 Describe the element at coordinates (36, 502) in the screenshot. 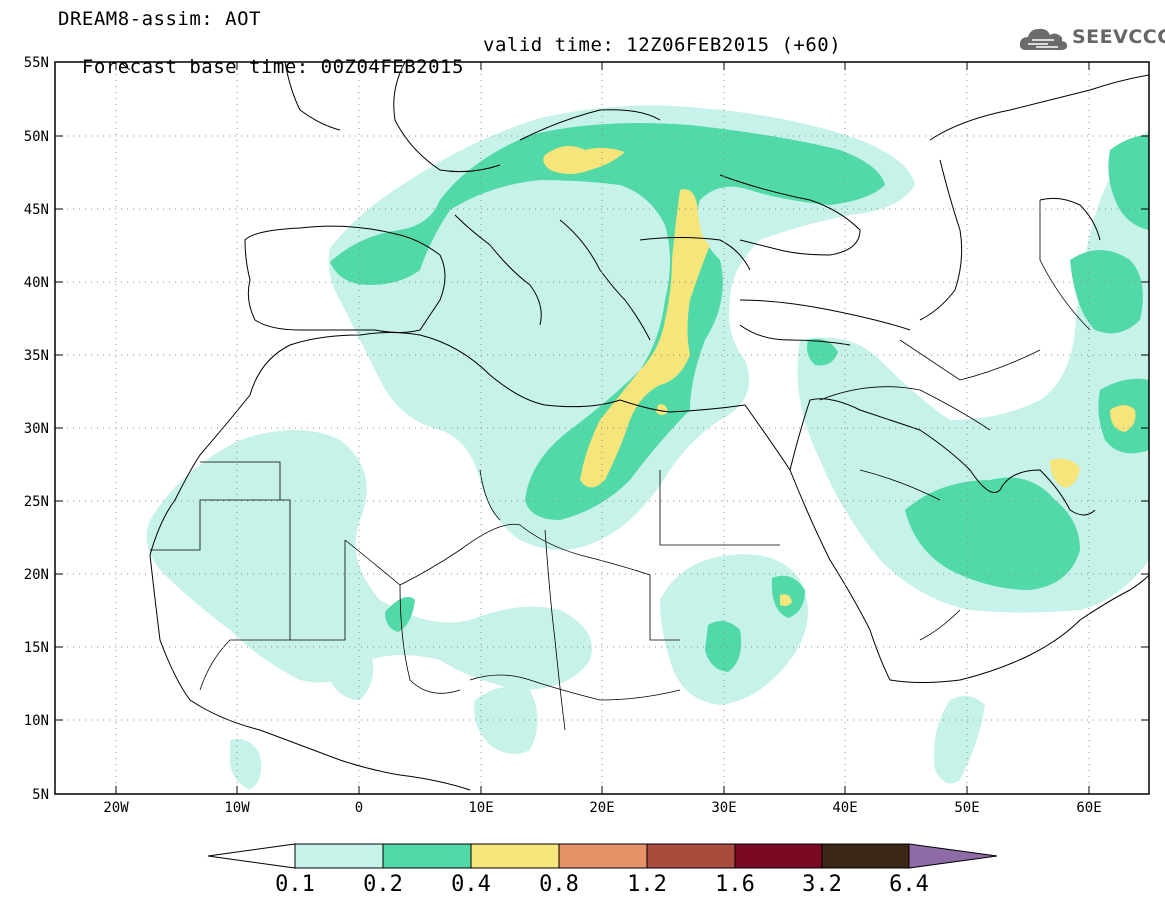

I see `lat-label: 25N` at that location.